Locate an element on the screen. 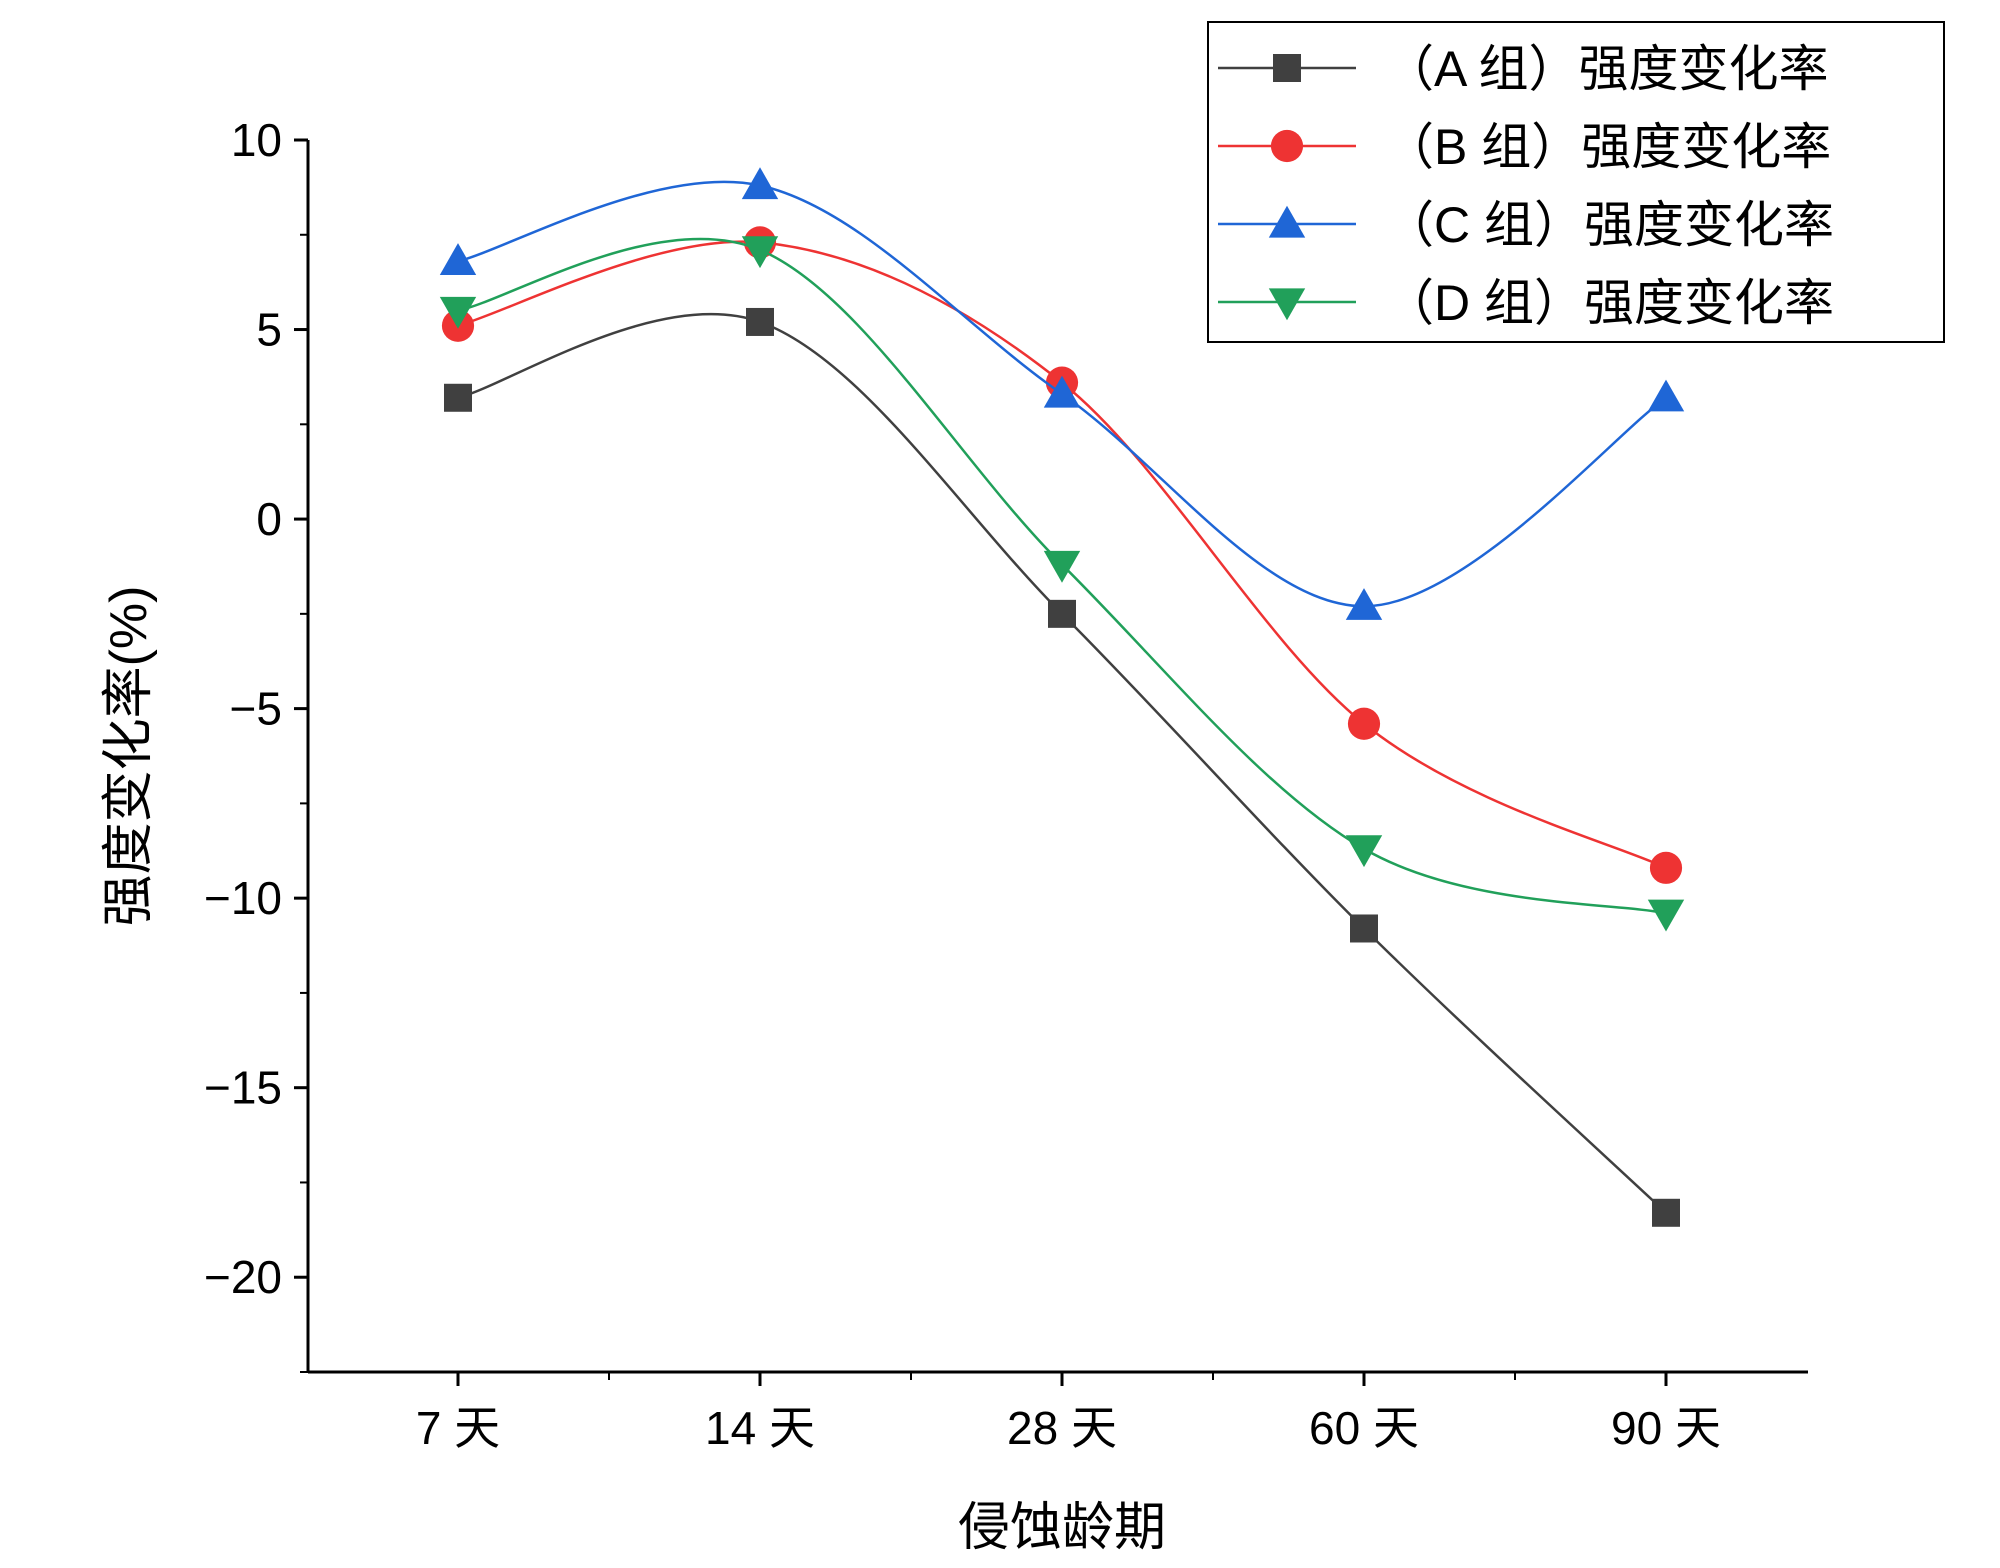 The image size is (2000, 1568). x-axis-title: 侵蚀龄期 is located at coordinates (1062, 1528).